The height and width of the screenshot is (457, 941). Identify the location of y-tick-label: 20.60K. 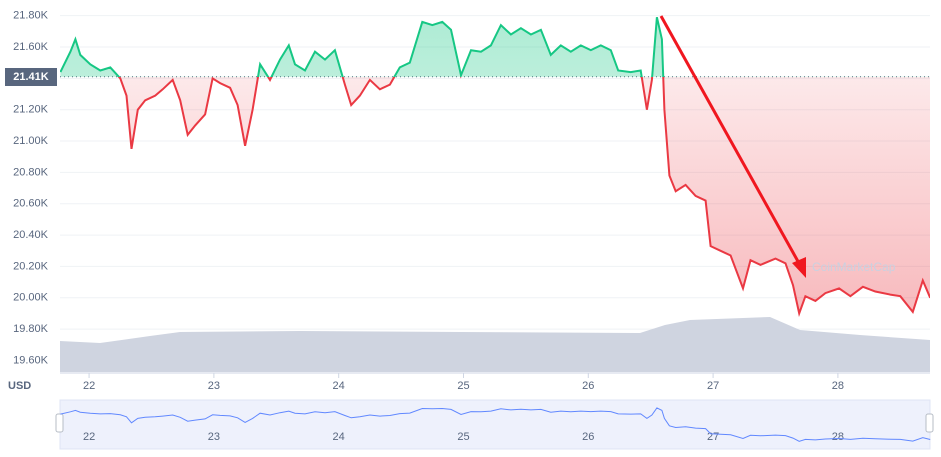
(31, 204).